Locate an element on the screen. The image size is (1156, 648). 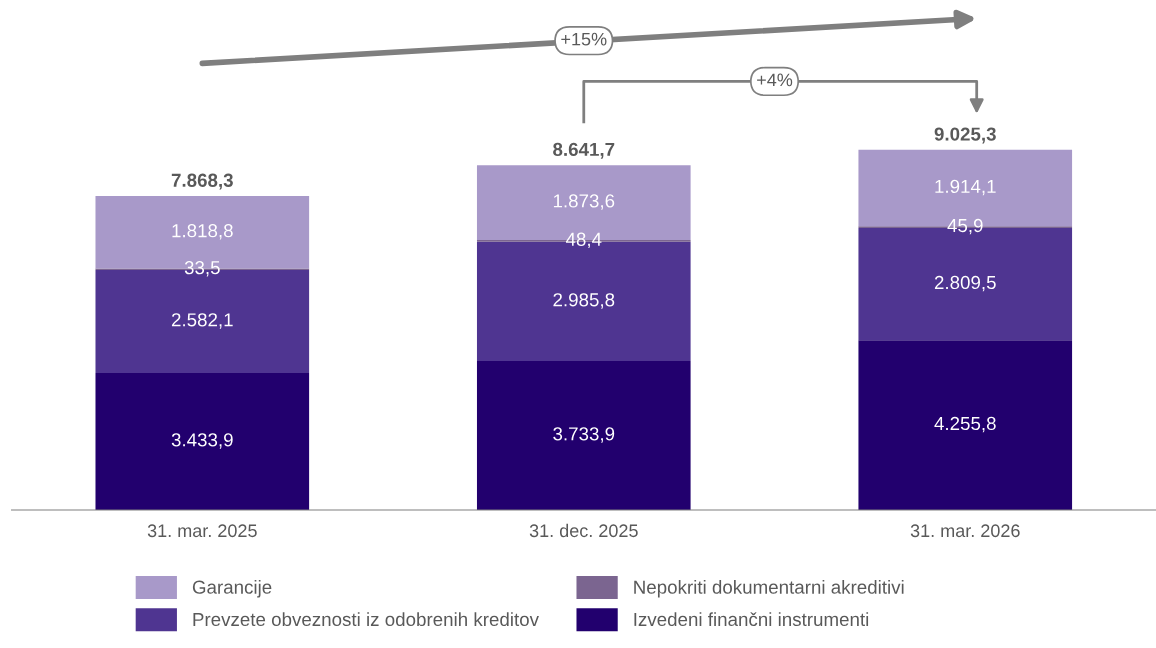
data-label: 2.809,5 is located at coordinates (965, 283).